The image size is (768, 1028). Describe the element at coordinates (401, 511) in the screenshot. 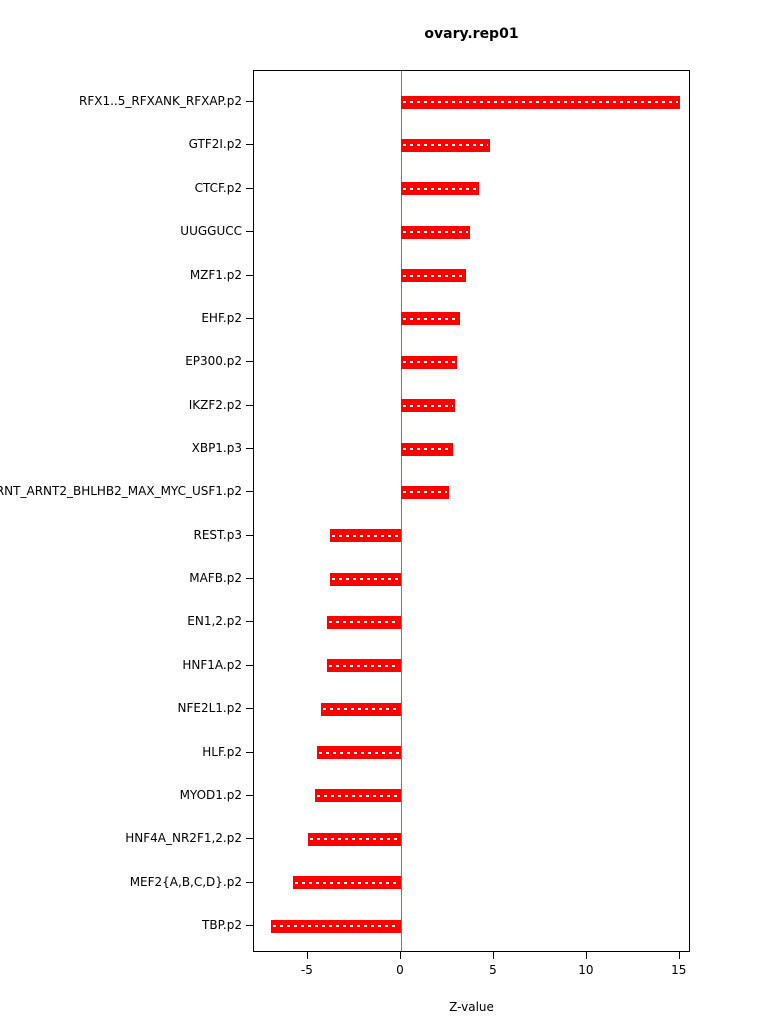

I see `zero-line` at that location.